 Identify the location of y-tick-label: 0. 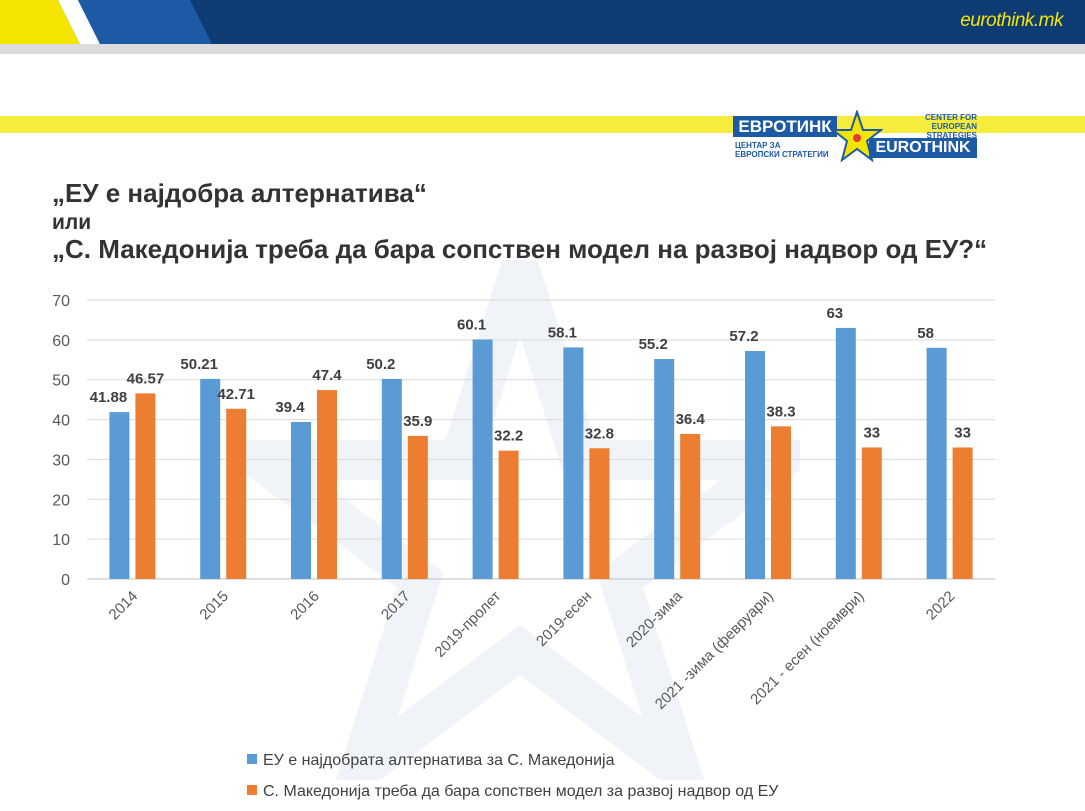
(65, 580).